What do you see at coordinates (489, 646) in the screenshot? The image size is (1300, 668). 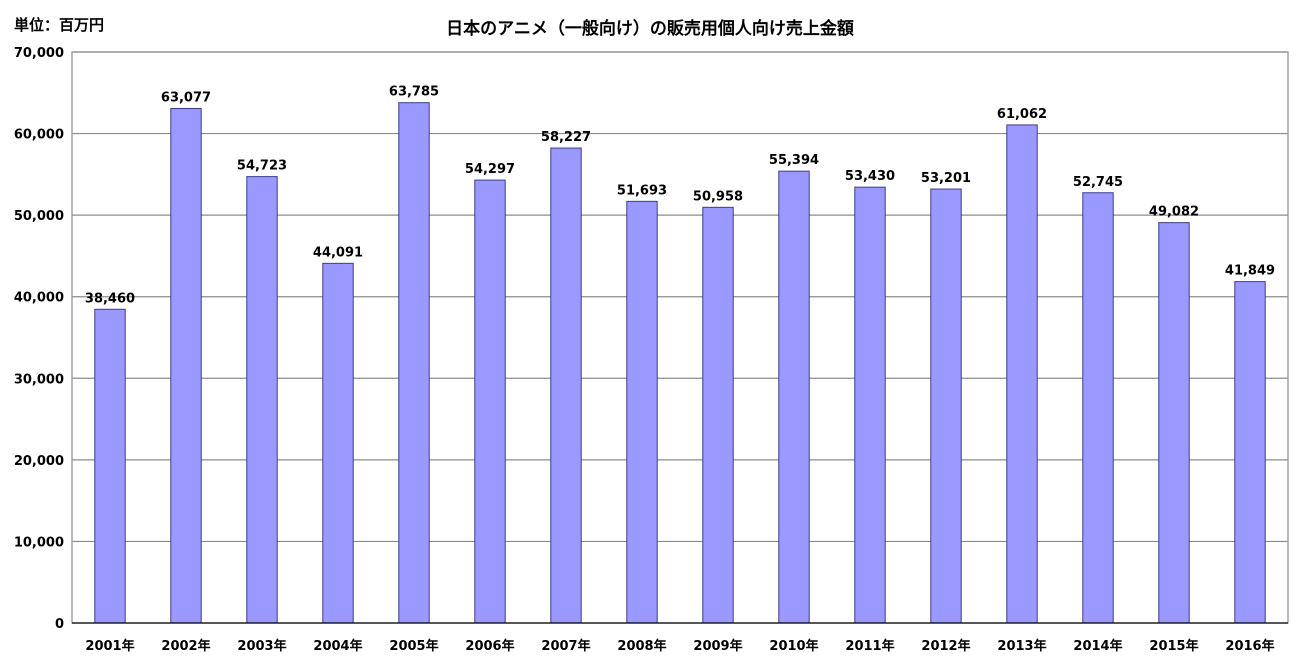 I see `x-tick-label: 2006年` at bounding box center [489, 646].